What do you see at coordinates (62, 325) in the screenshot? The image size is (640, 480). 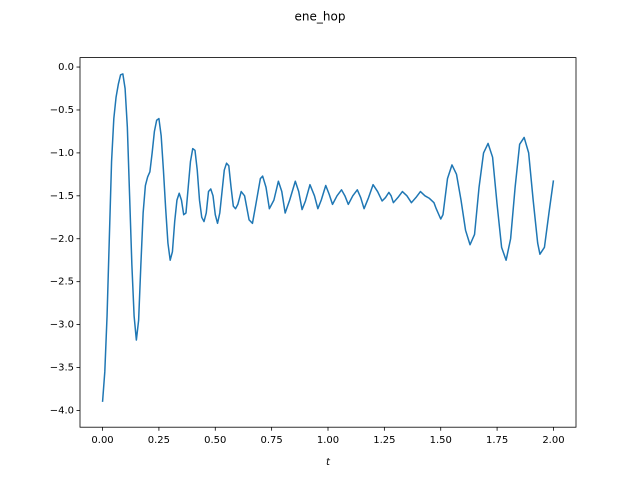 I see `y-tick-label: −3.0` at bounding box center [62, 325].